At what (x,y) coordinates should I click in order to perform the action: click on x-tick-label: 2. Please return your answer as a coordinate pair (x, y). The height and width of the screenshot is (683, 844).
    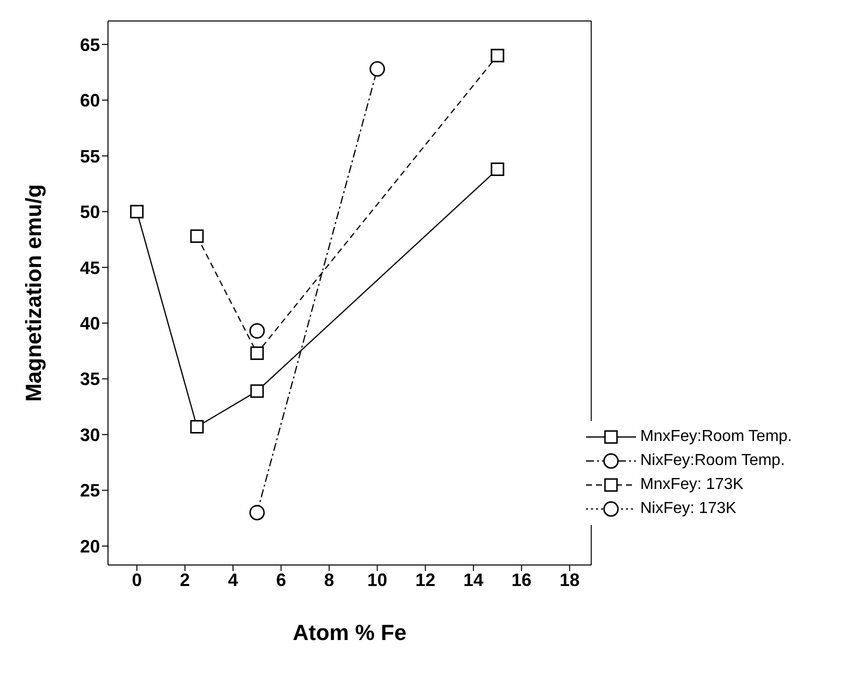
    Looking at the image, I should click on (185, 580).